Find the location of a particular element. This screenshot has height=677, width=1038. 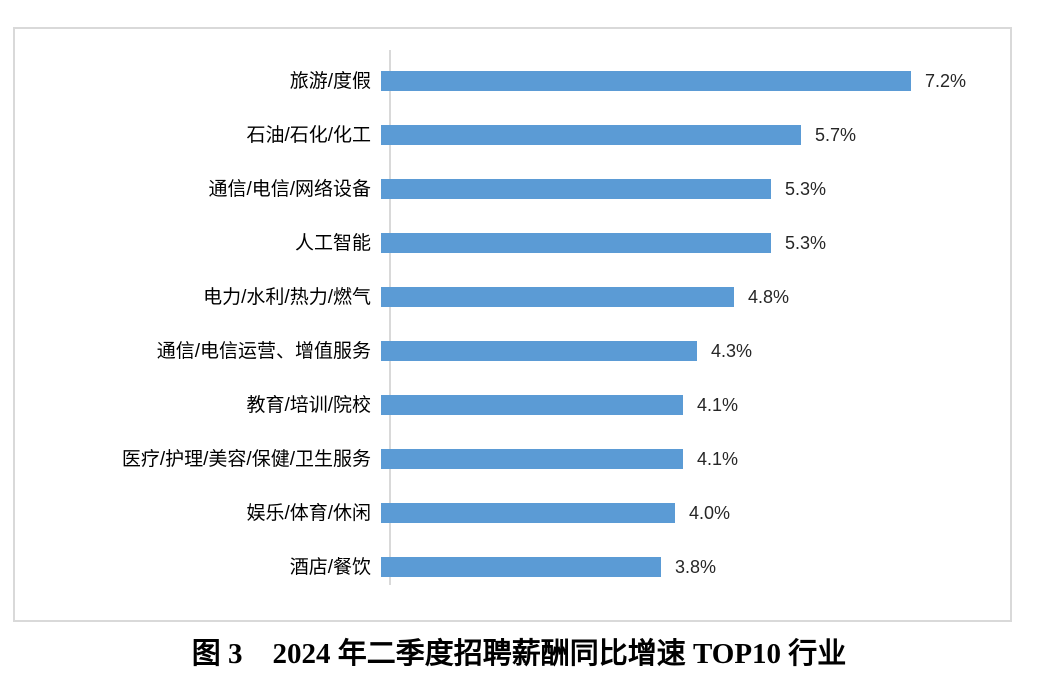

figure-title: 2024 年二季度招聘薪酬同比增速 TOP10 行业 is located at coordinates (559, 654).